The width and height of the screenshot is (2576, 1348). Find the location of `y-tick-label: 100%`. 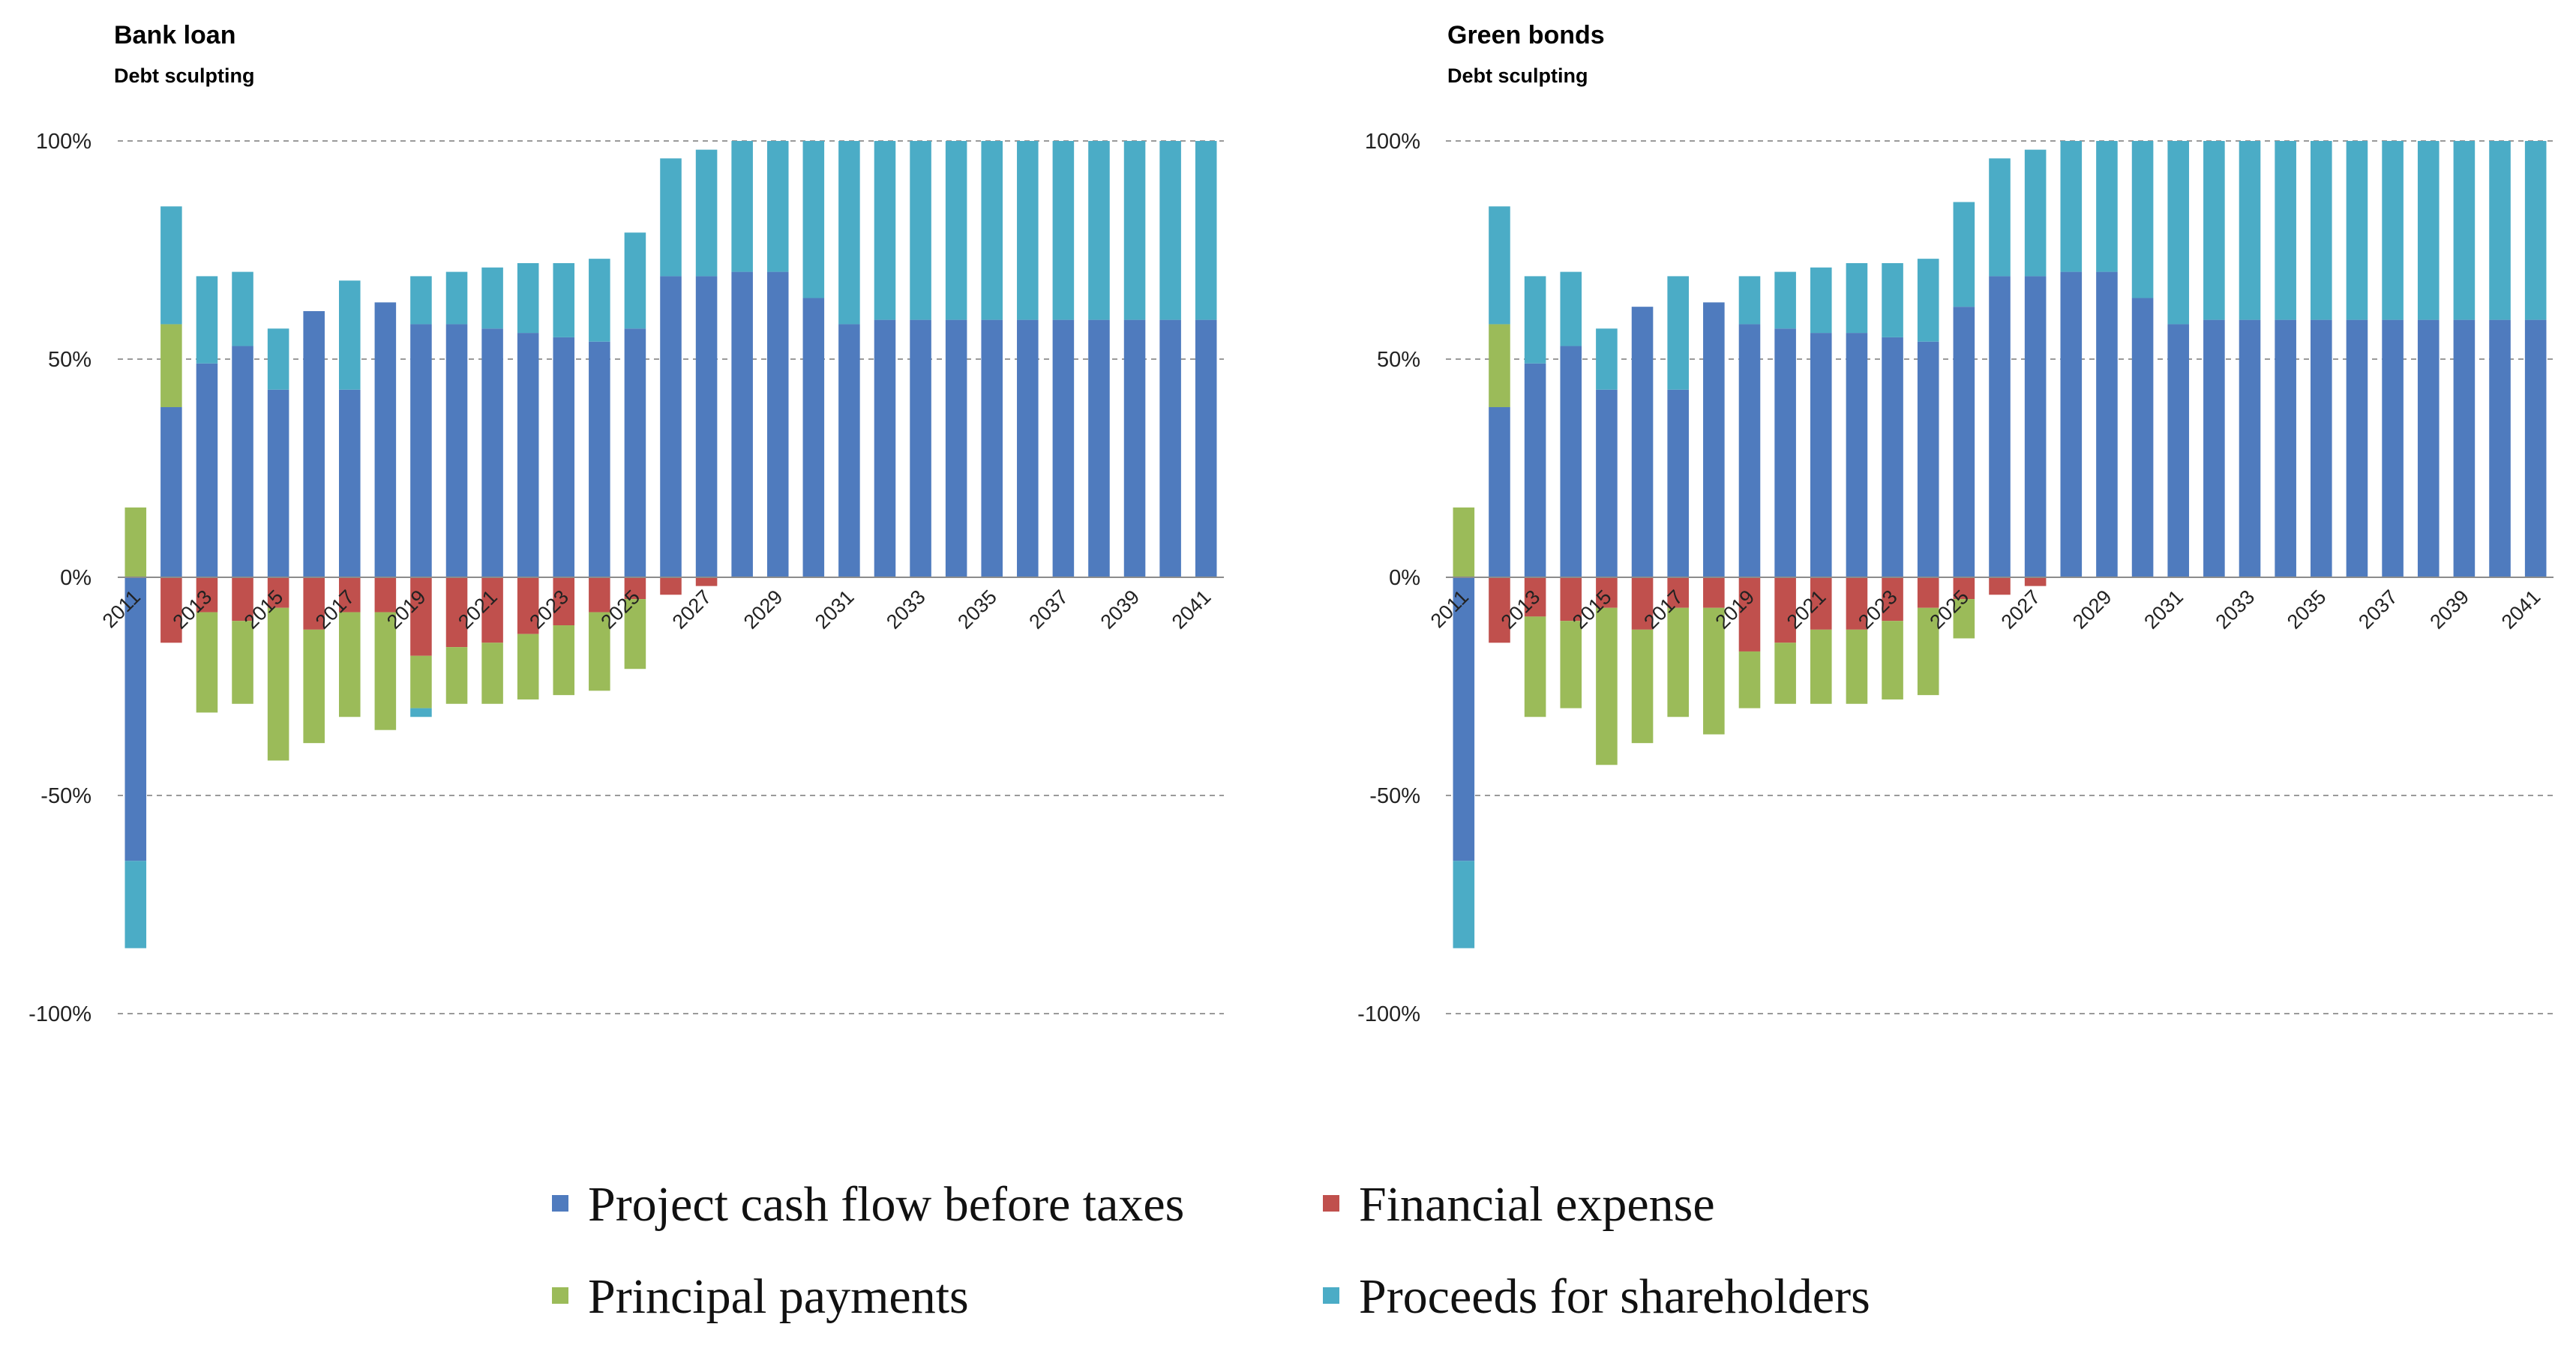

y-tick-label: 100% is located at coordinates (64, 142).